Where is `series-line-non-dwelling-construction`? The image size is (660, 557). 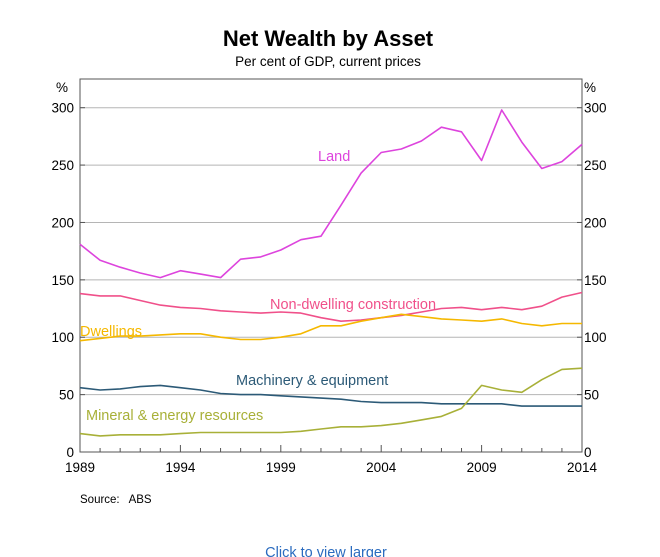
series-line-non-dwelling-construction is located at coordinates (331, 307).